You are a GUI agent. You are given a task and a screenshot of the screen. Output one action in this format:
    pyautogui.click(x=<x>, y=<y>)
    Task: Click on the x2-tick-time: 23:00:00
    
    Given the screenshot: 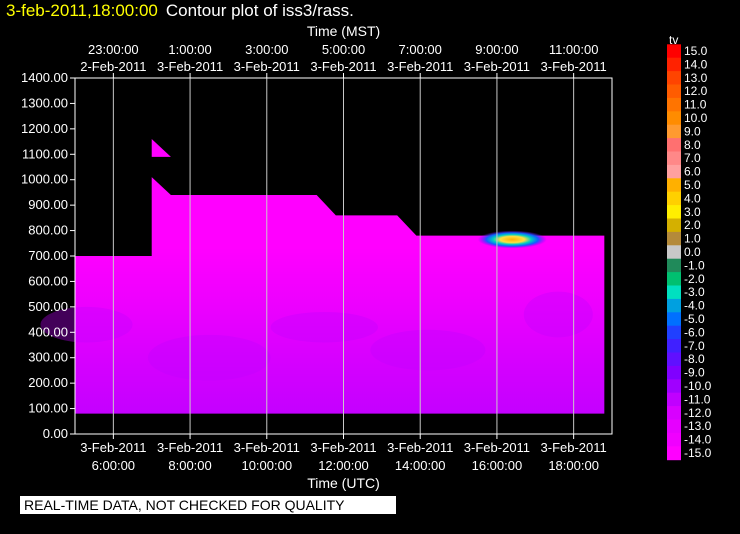 What is the action you would take?
    pyautogui.click(x=113, y=49)
    